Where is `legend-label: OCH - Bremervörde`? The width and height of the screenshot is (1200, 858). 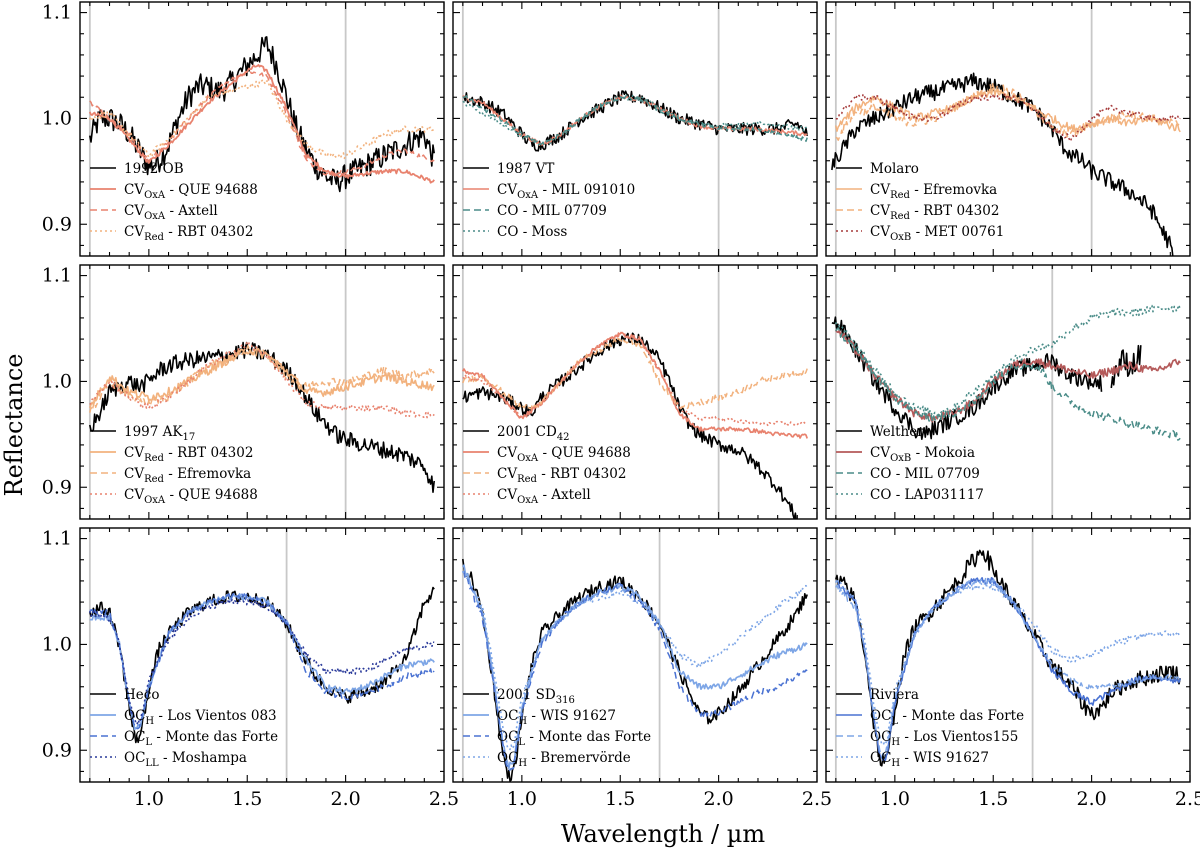 legend-label: OCH - Bremervörde is located at coordinates (564, 759).